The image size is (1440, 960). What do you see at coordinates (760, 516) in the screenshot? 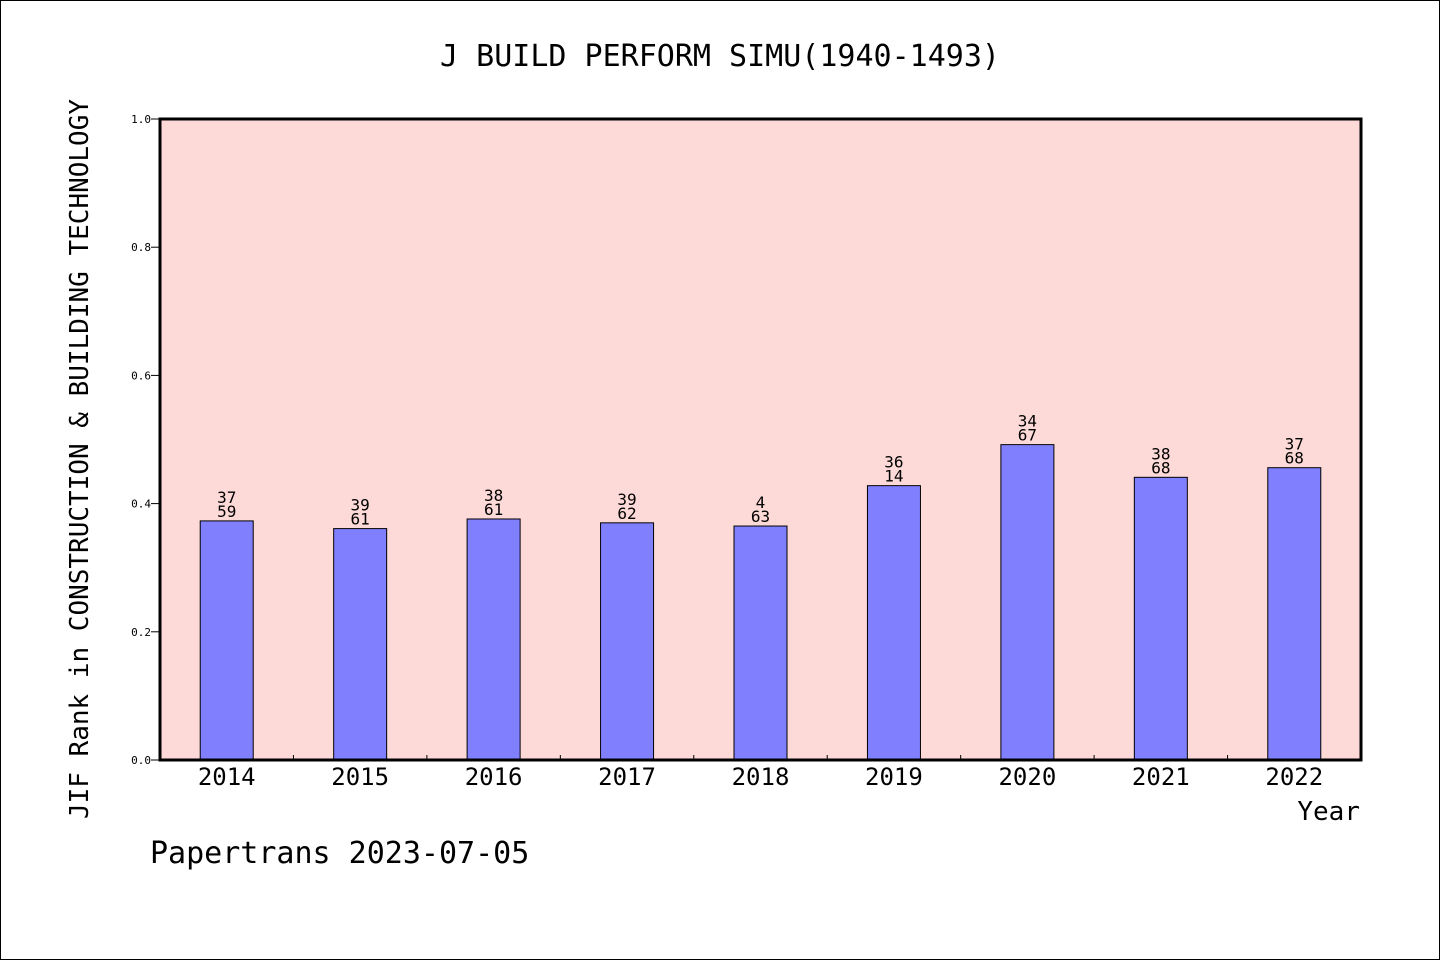
I see `bar-value-label: 63` at bounding box center [760, 516].